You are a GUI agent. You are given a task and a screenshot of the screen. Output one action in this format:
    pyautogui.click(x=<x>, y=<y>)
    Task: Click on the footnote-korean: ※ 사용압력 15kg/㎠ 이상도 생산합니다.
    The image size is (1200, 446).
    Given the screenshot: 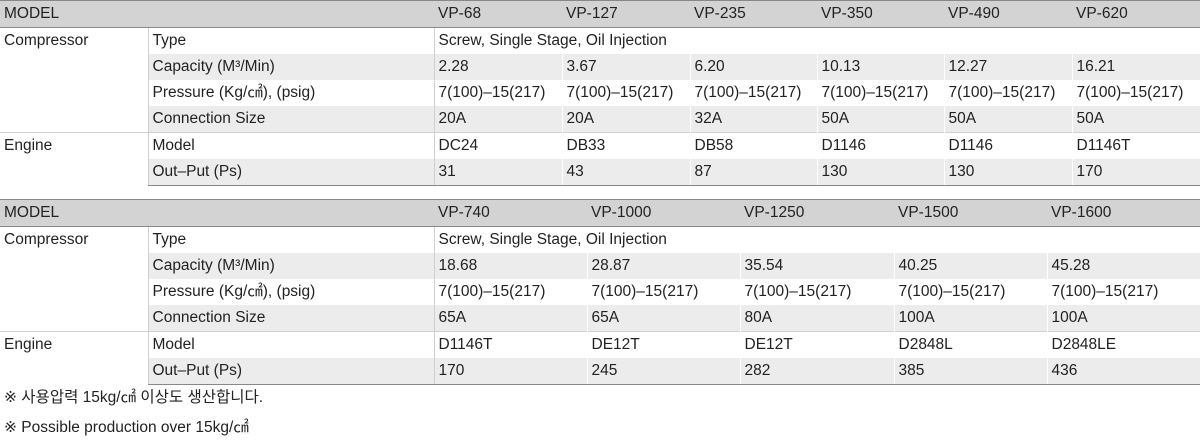 What is the action you would take?
    pyautogui.click(x=134, y=397)
    